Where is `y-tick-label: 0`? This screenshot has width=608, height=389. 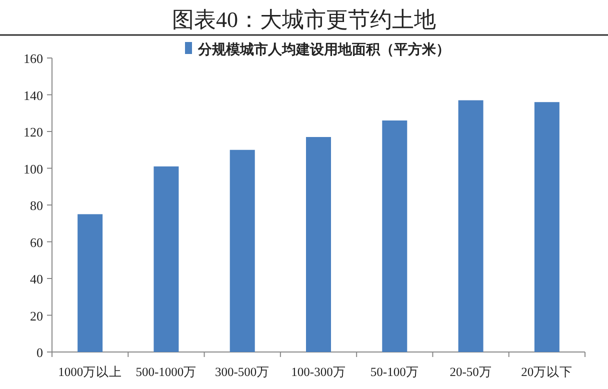
y-tick-label: 0 is located at coordinates (39, 352).